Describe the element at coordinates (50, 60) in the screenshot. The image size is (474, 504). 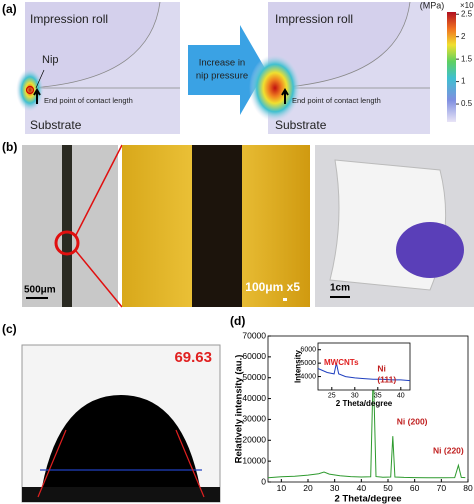
I see `nip-label: Nip` at that location.